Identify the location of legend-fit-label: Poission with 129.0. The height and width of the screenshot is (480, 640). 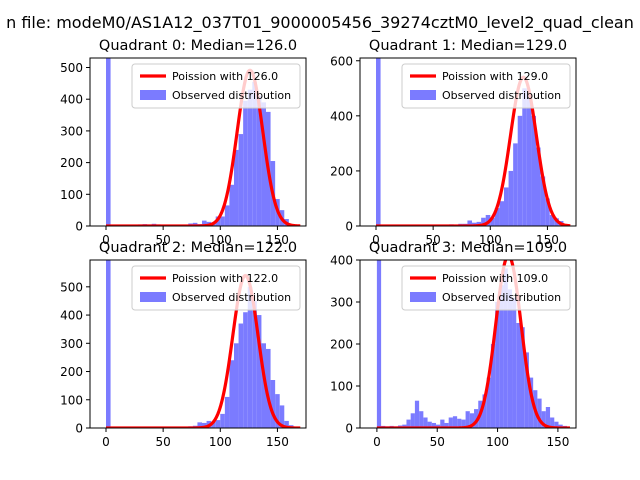
(495, 76).